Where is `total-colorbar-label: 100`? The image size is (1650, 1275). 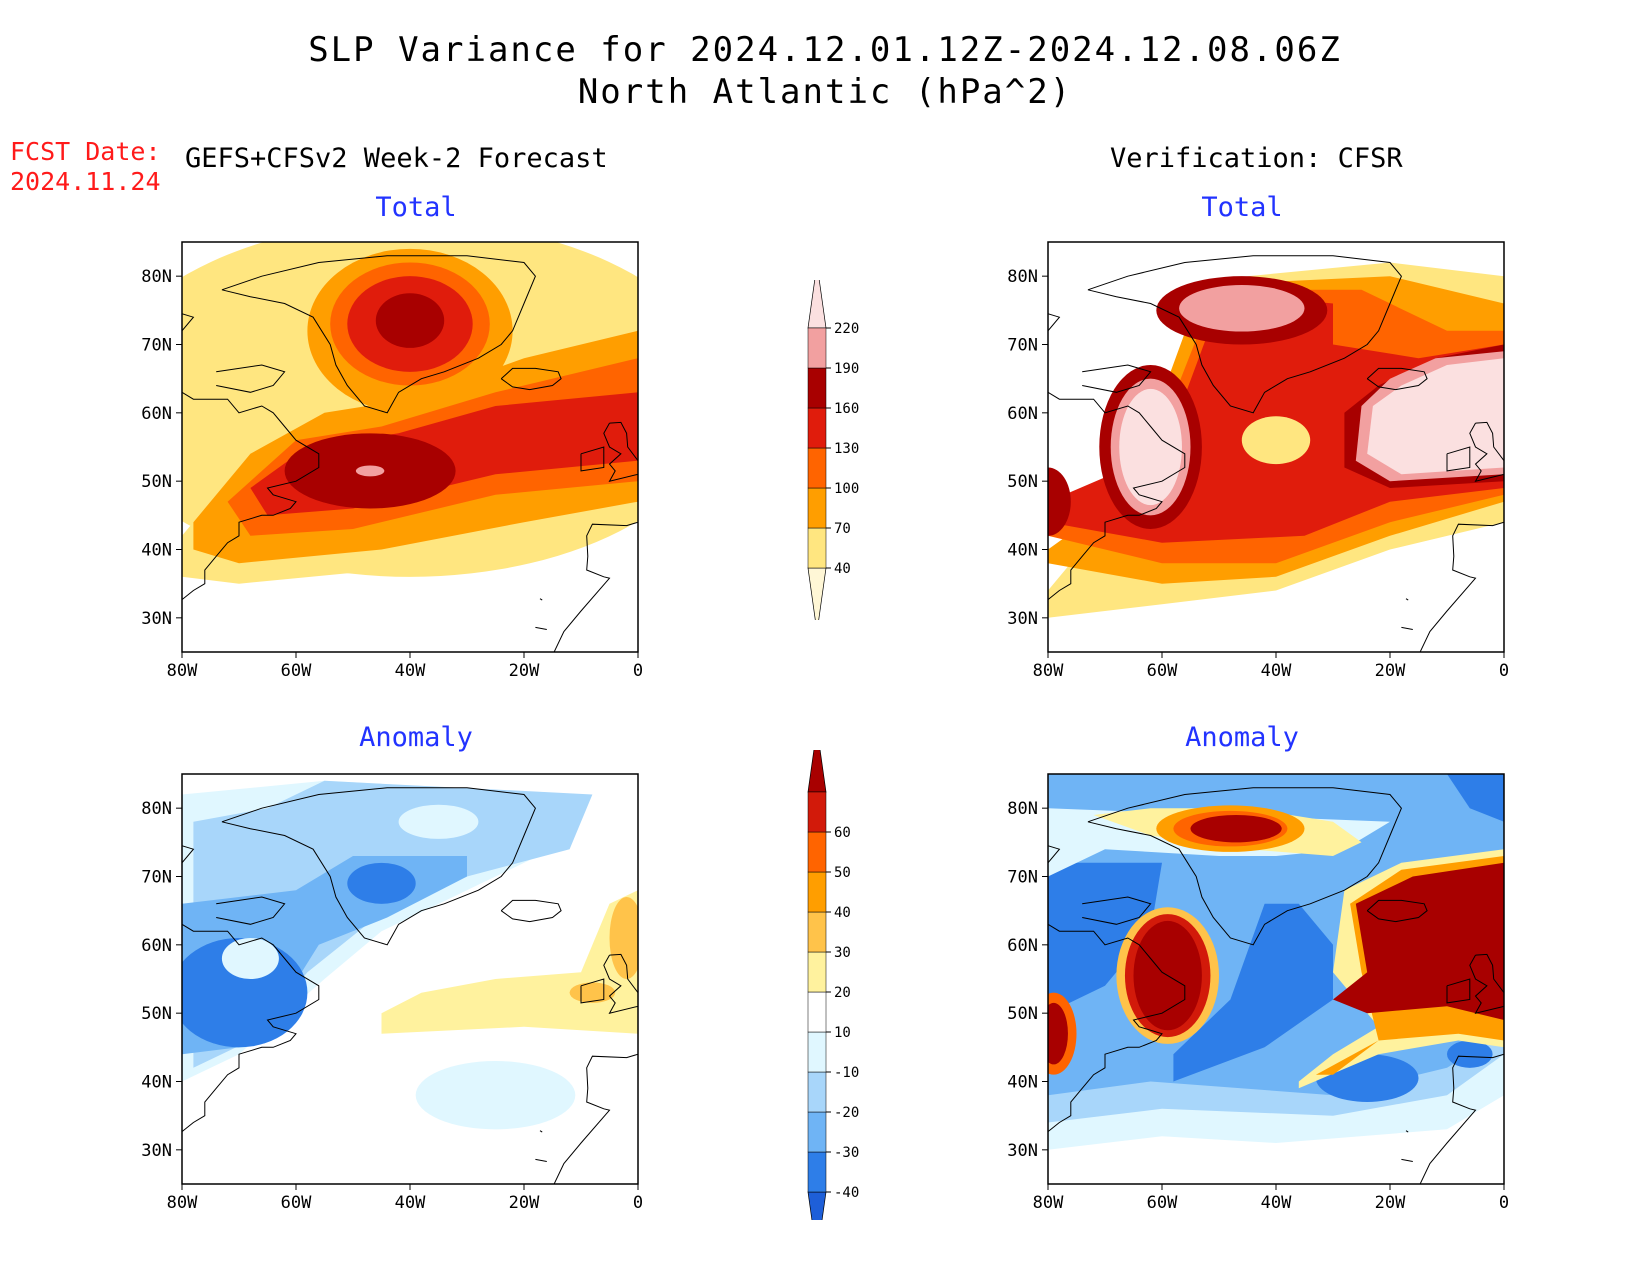
total-colorbar-label: 100 is located at coordinates (846, 489).